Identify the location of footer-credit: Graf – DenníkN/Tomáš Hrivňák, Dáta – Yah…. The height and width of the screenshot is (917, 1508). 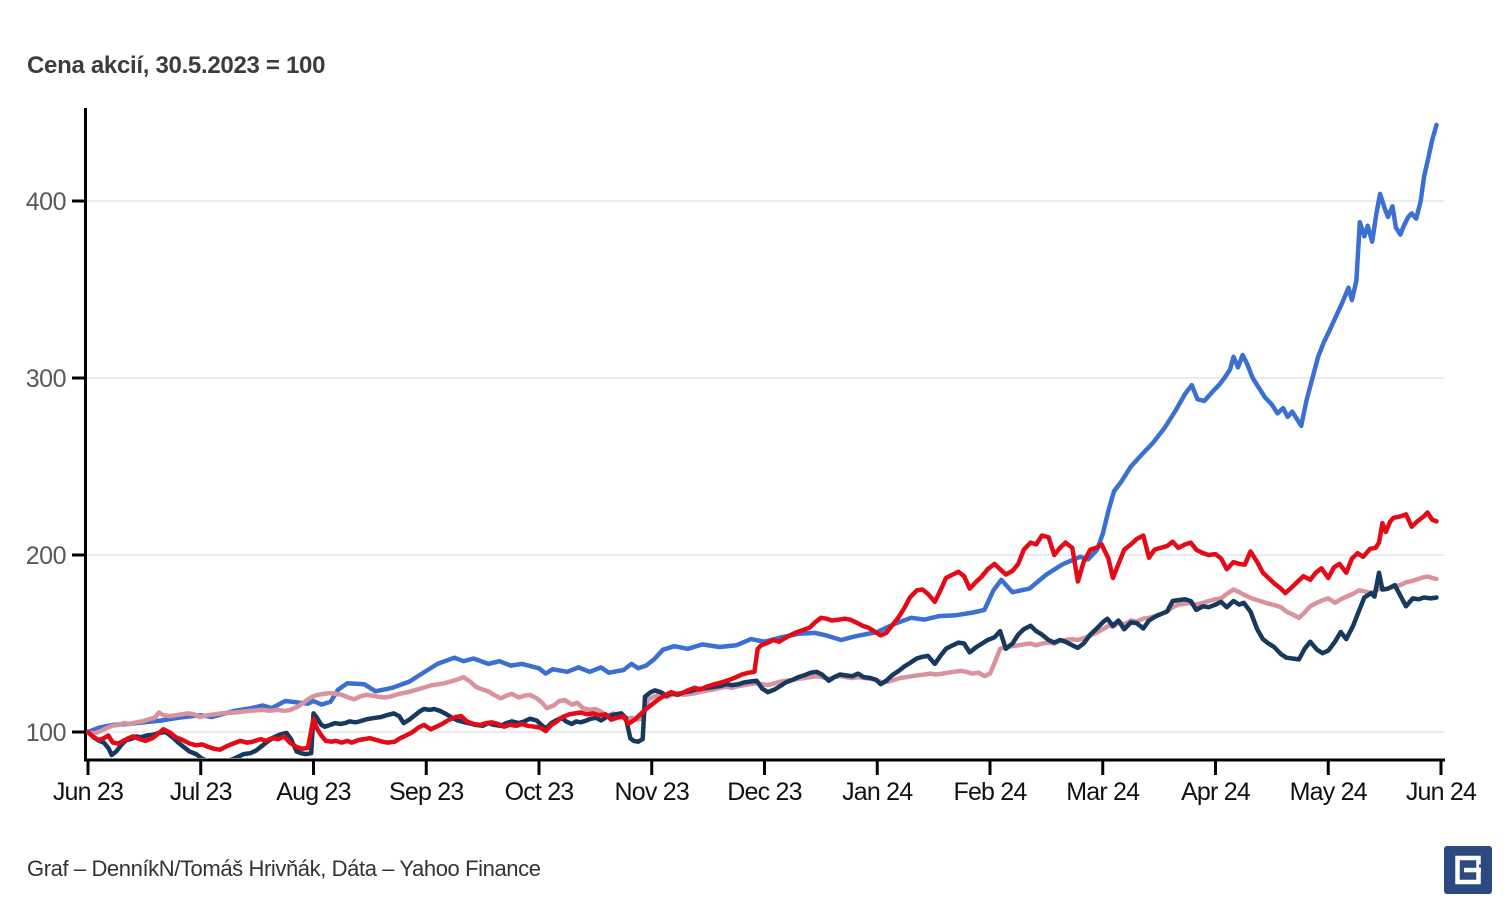
(284, 868).